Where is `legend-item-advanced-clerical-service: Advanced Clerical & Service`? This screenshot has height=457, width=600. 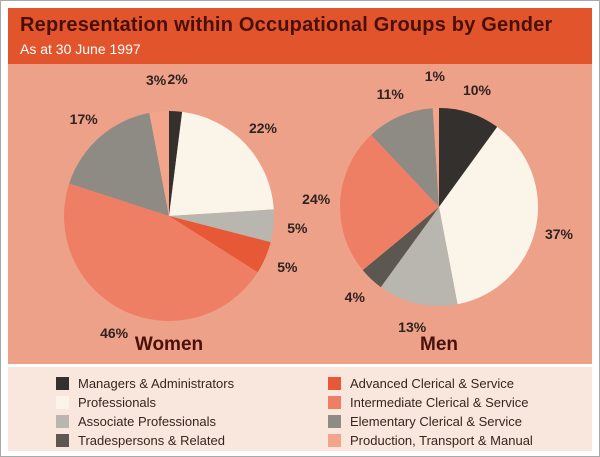 legend-item-advanced-clerical-service: Advanced Clerical & Service is located at coordinates (430, 383).